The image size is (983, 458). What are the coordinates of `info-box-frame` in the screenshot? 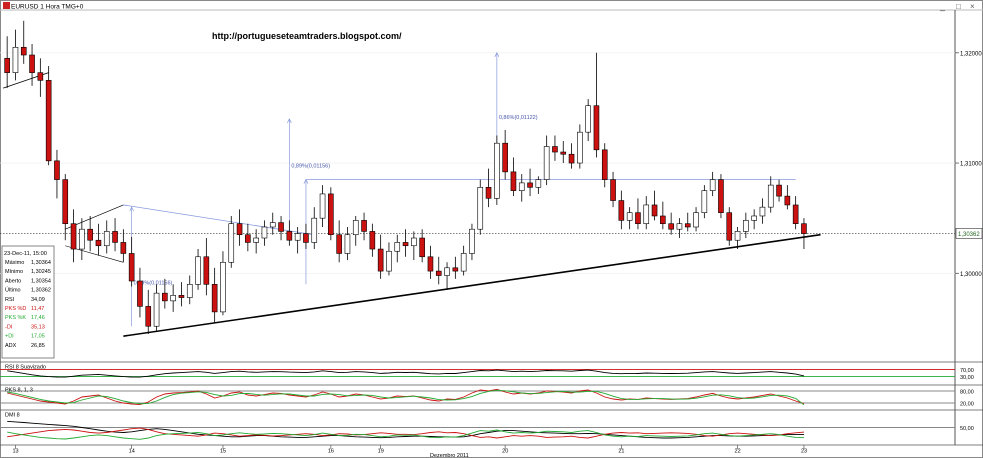 It's located at (28, 302).